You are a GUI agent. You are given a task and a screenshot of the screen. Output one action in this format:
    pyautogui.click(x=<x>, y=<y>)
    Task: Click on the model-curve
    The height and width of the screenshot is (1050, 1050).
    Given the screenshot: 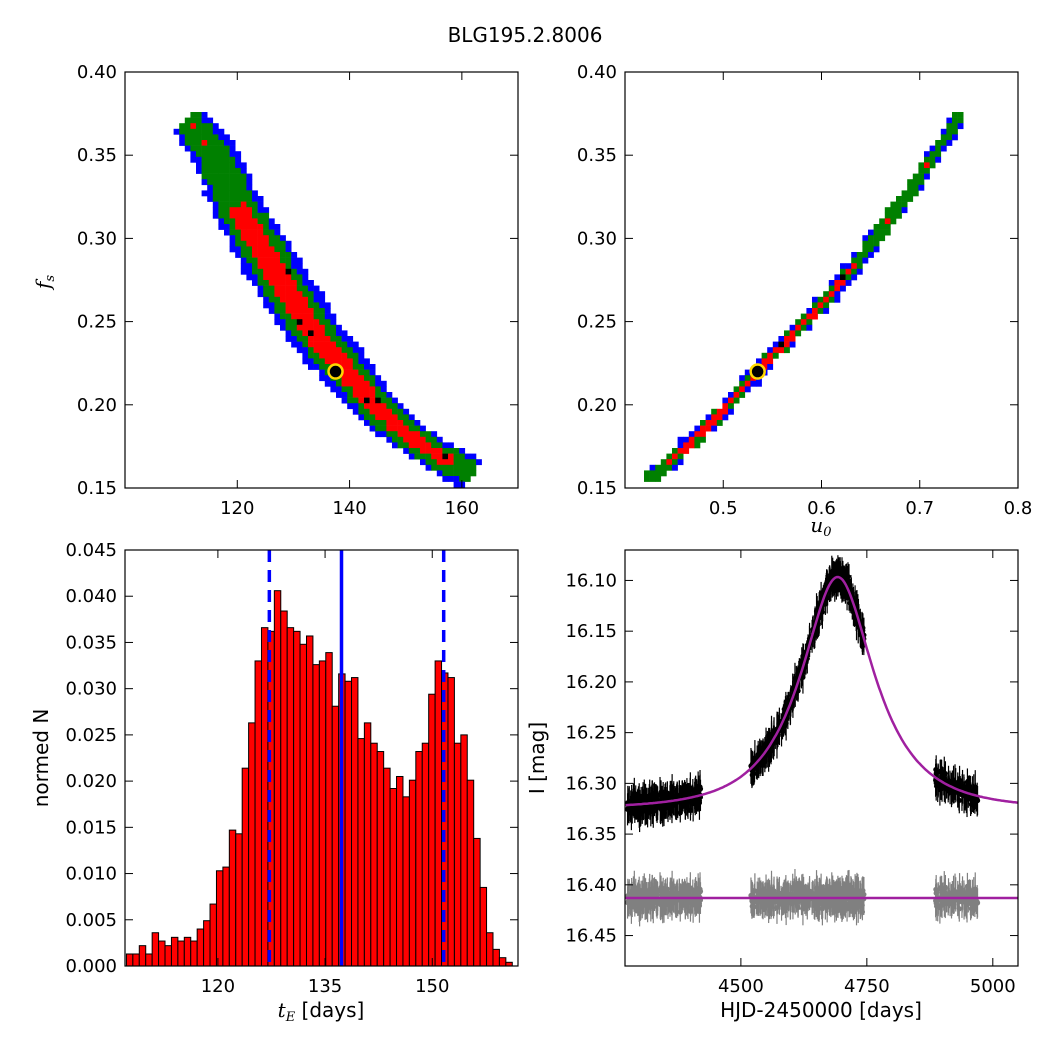 What is the action you would take?
    pyautogui.click(x=821, y=691)
    